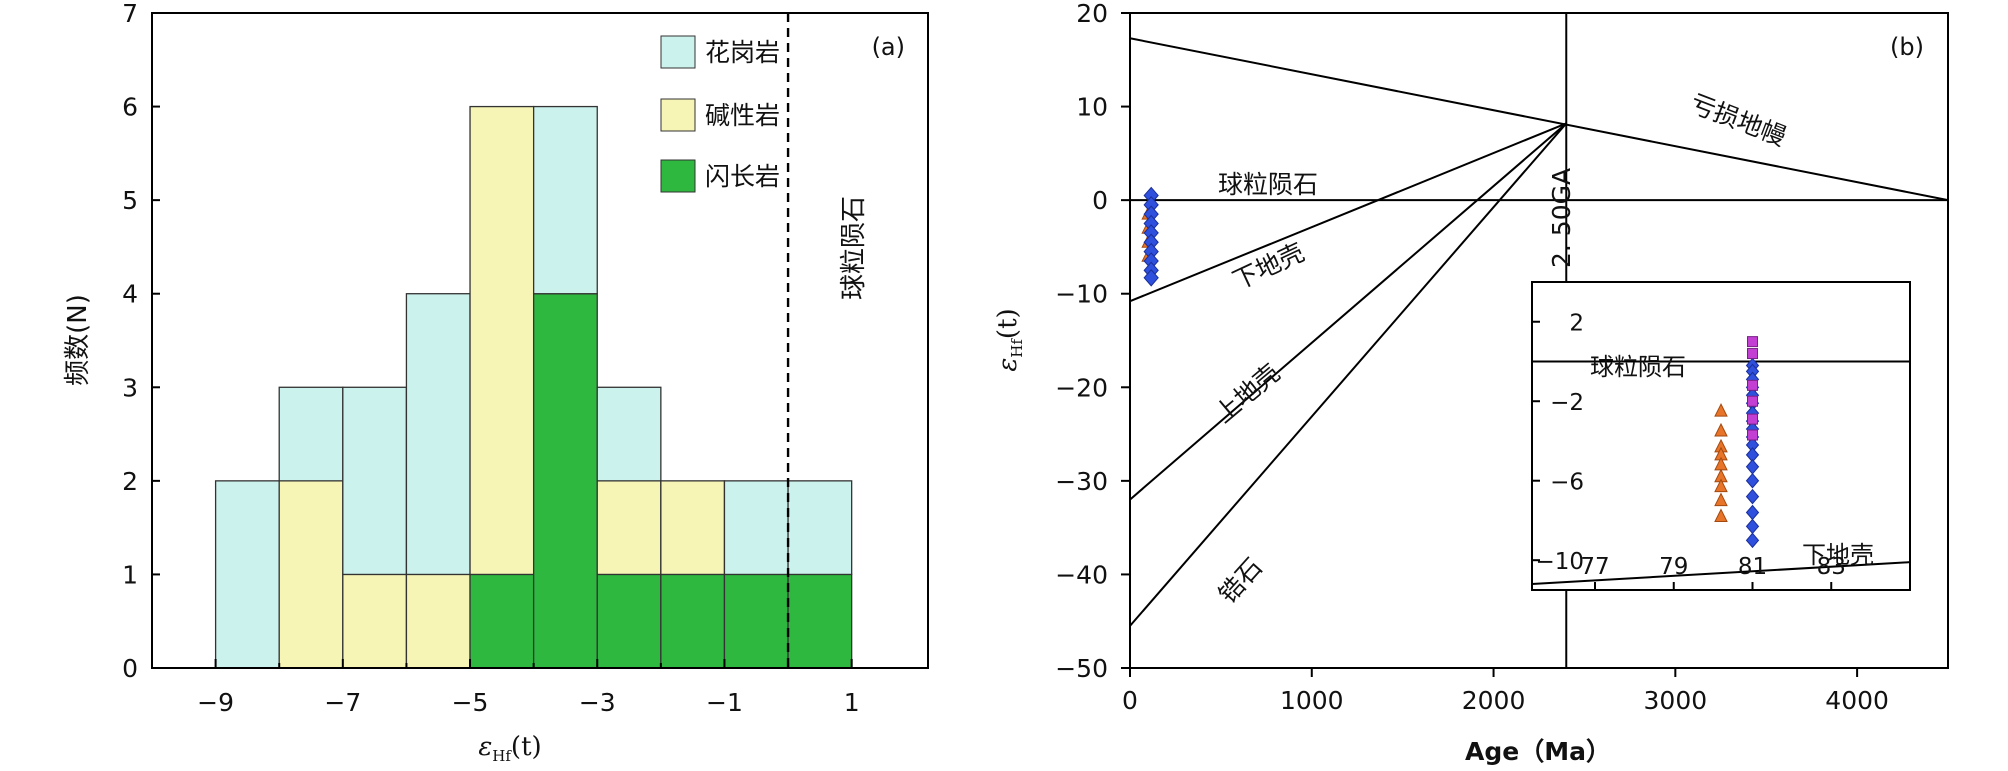 Image resolution: width=2008 pixels, height=771 pixels. I want to click on label-zircon: 锆石, so click(1240, 580).